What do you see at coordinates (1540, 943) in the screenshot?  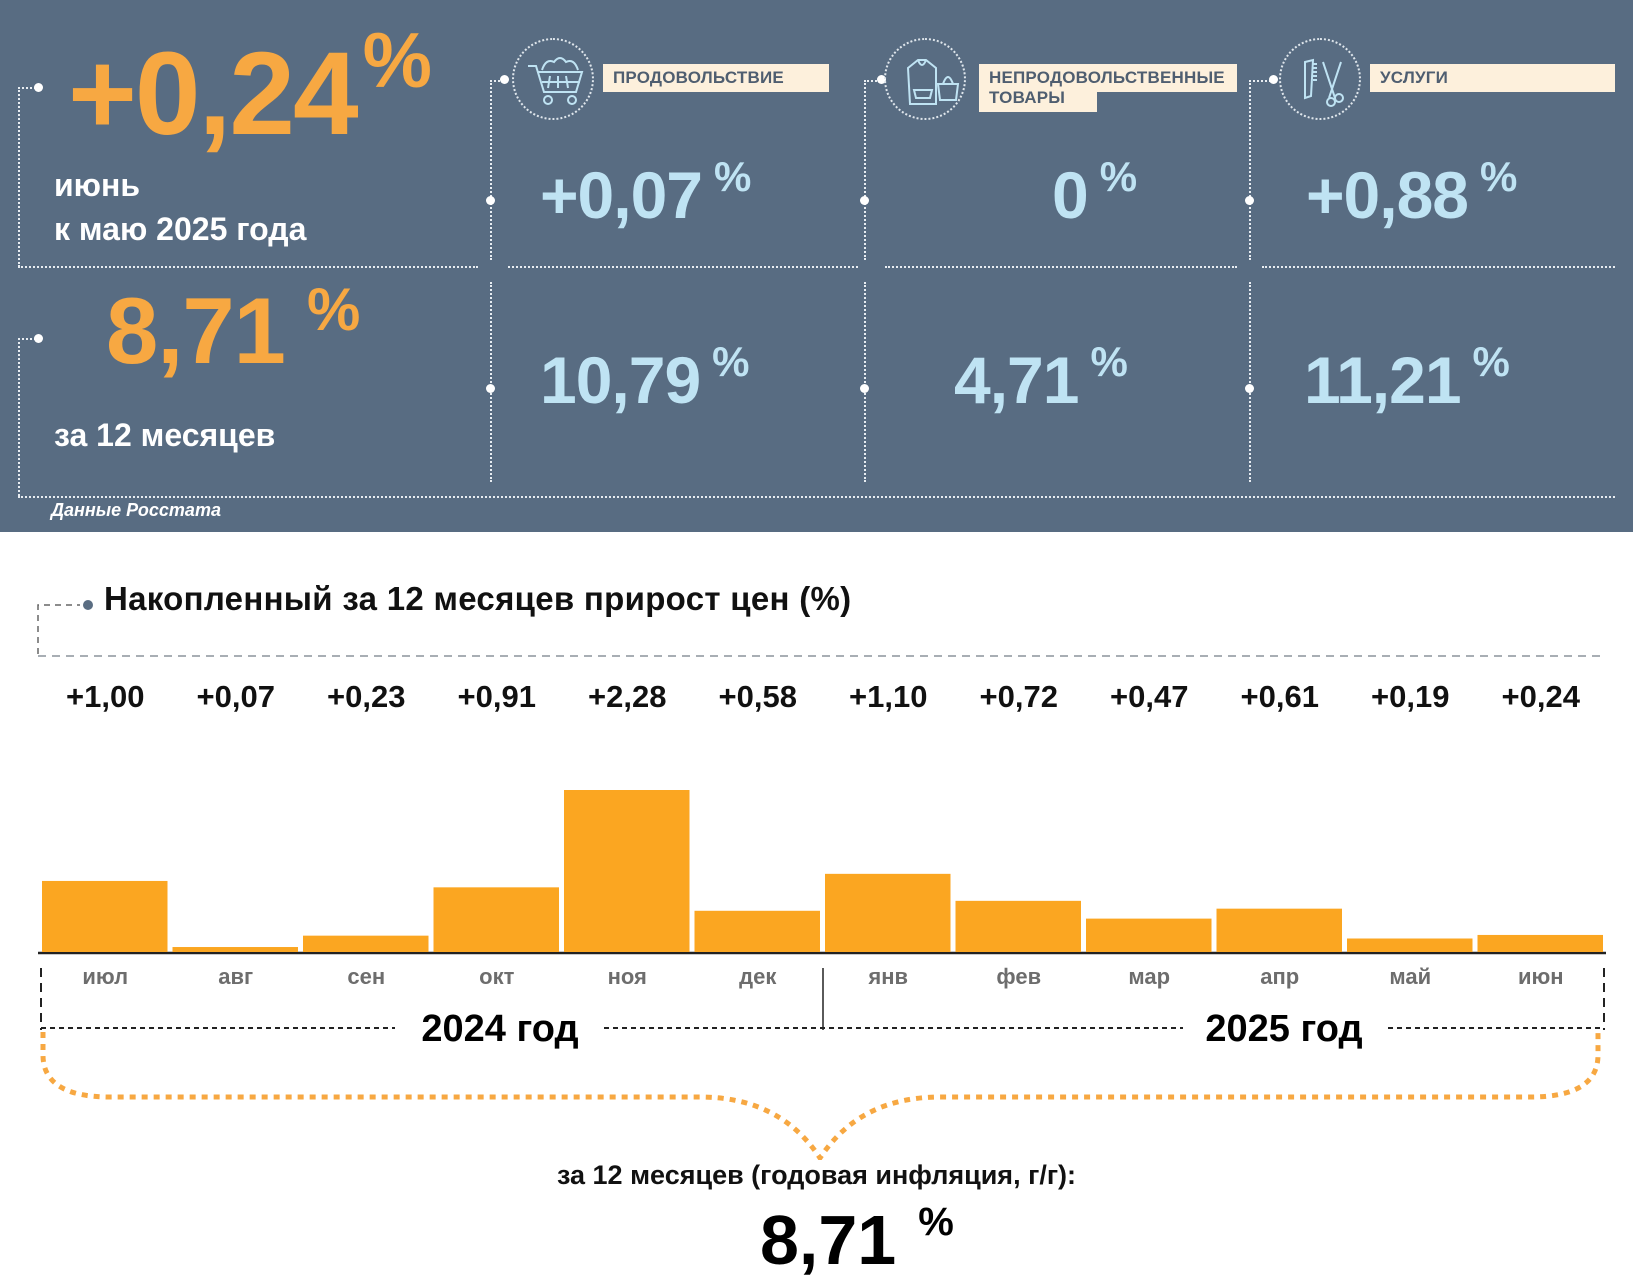 I see `bar-июн` at bounding box center [1540, 943].